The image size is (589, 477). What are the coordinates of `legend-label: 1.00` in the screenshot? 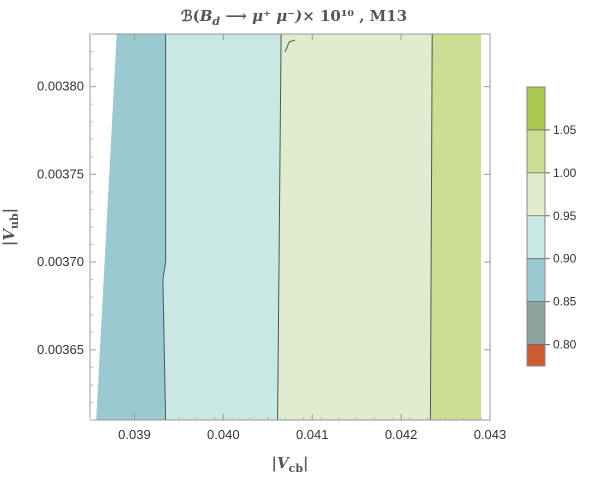 It's located at (565, 173).